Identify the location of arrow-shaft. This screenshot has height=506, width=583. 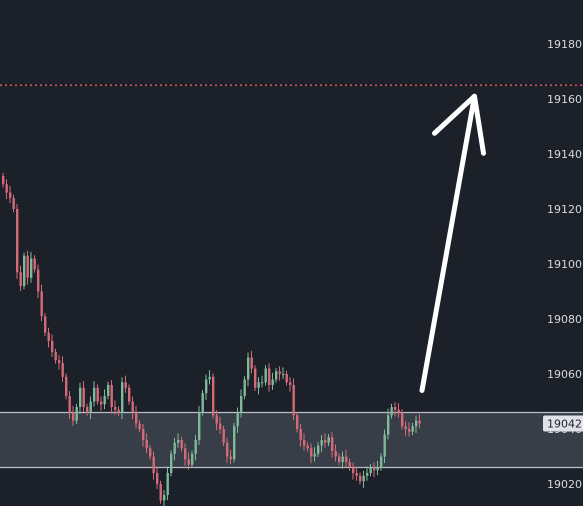
(448, 243).